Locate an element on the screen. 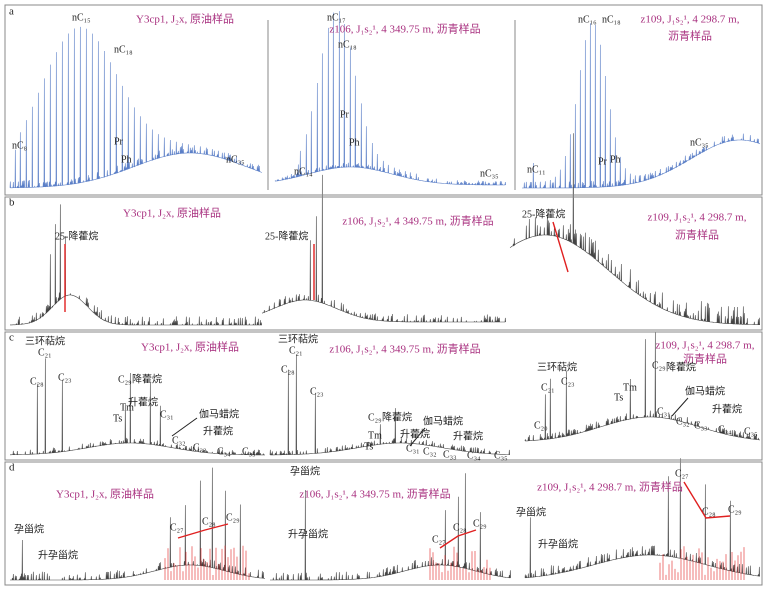 Image resolution: width=767 pixels, height=590 pixels. peak-label: C₂₀ is located at coordinates (541, 425).